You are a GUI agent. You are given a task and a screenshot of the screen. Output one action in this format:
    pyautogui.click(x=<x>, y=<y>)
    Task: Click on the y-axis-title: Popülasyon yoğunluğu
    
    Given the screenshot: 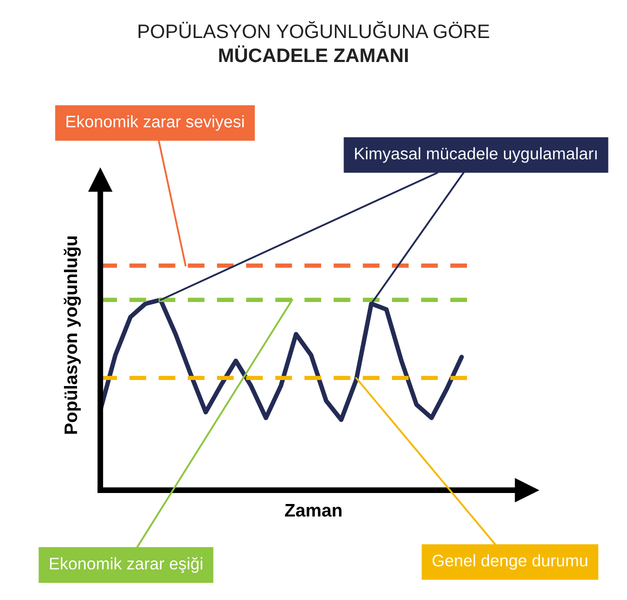 What is the action you would take?
    pyautogui.click(x=72, y=335)
    